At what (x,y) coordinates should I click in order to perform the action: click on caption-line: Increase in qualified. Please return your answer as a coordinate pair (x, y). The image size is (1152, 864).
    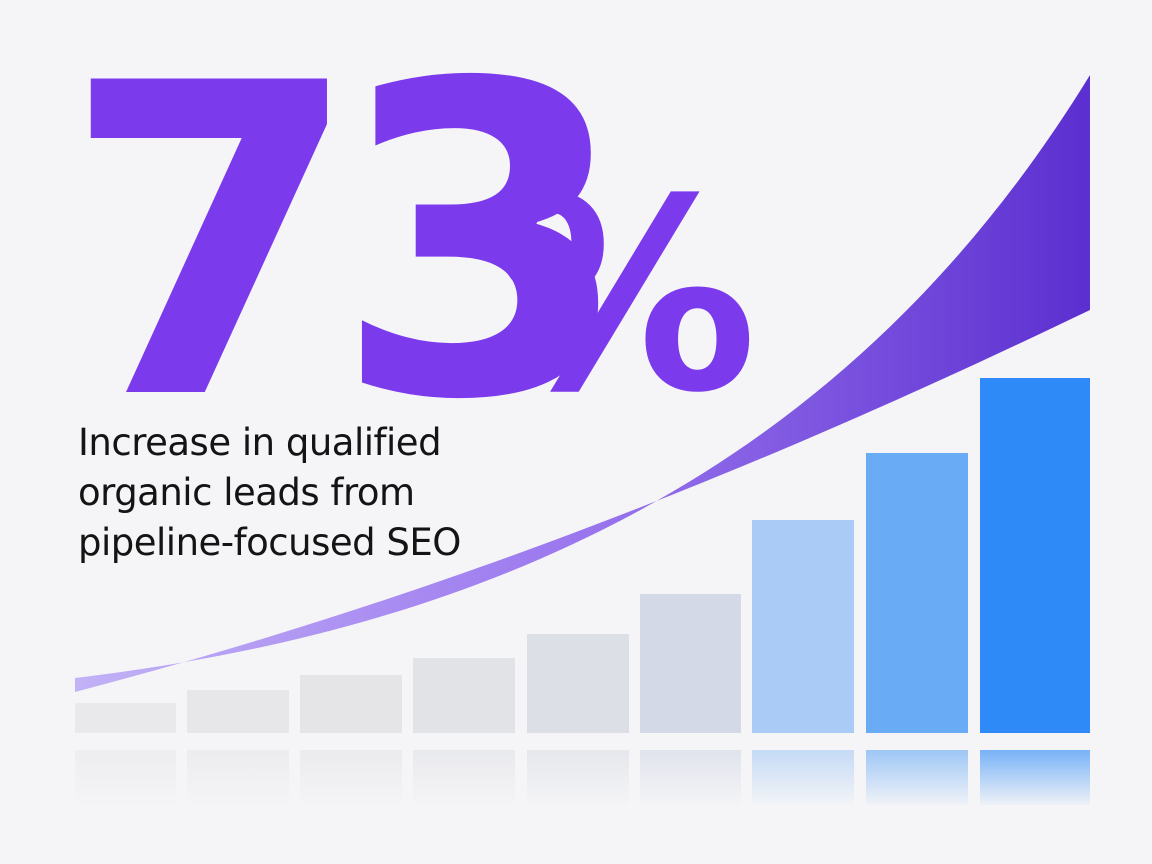
    Looking at the image, I should click on (259, 442).